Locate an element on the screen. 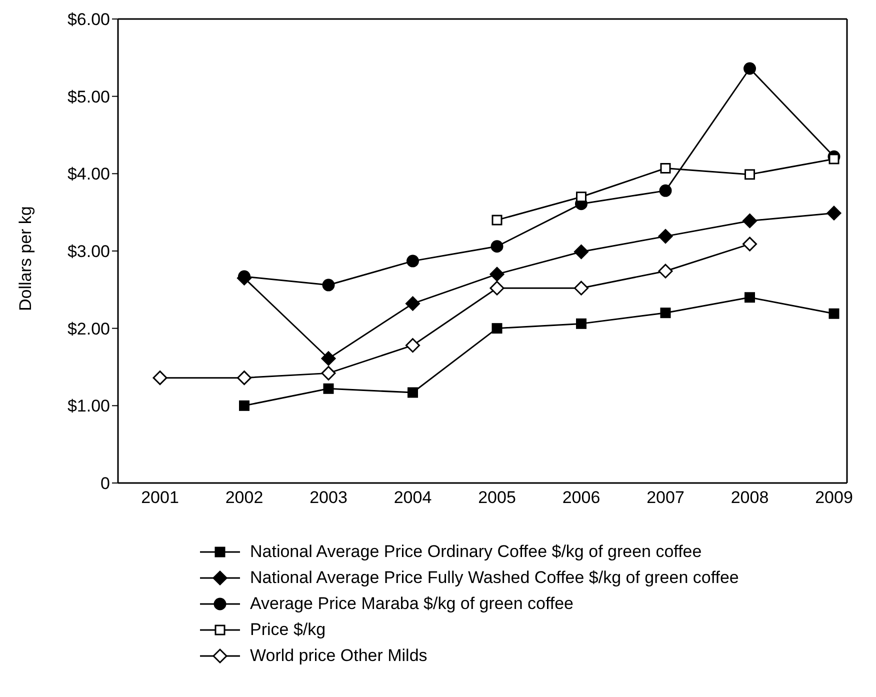  x-tick-label: 2001 is located at coordinates (160, 498).